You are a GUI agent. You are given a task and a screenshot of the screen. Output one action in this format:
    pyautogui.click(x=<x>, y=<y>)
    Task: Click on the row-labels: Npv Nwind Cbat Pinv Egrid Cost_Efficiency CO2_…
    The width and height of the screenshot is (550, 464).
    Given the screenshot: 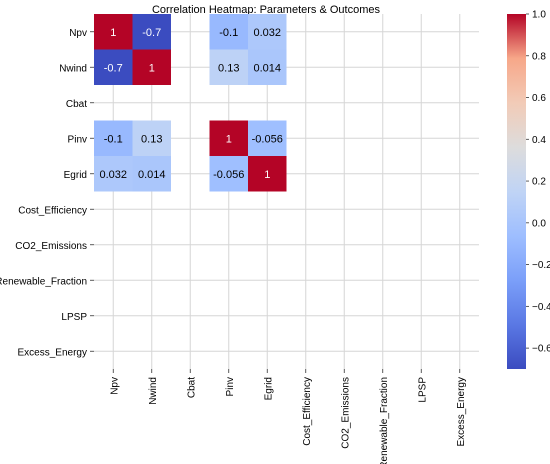 What is the action you would take?
    pyautogui.click(x=47, y=193)
    